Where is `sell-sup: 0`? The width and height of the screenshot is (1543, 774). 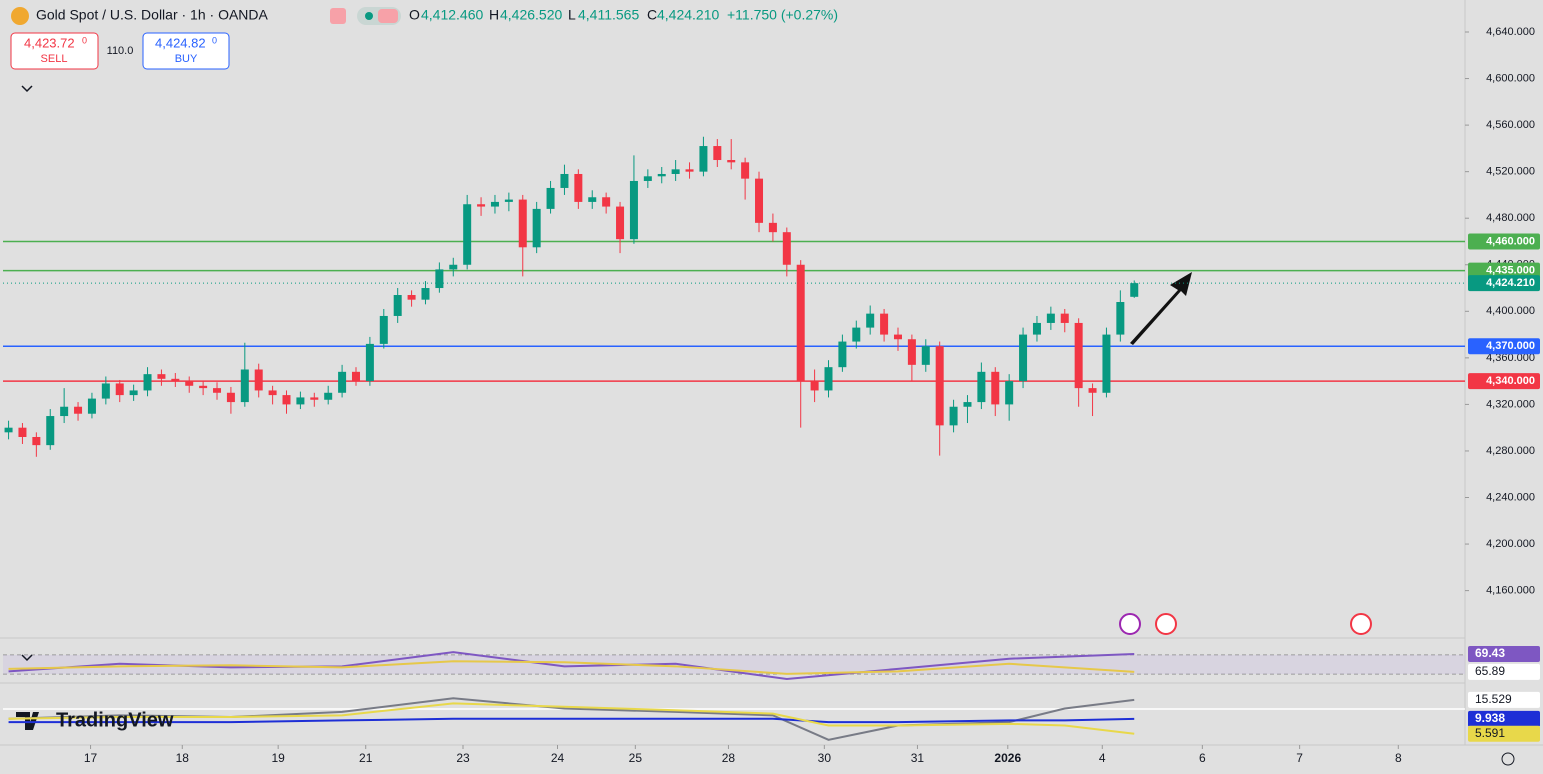
sell-sup: 0 is located at coordinates (84, 40).